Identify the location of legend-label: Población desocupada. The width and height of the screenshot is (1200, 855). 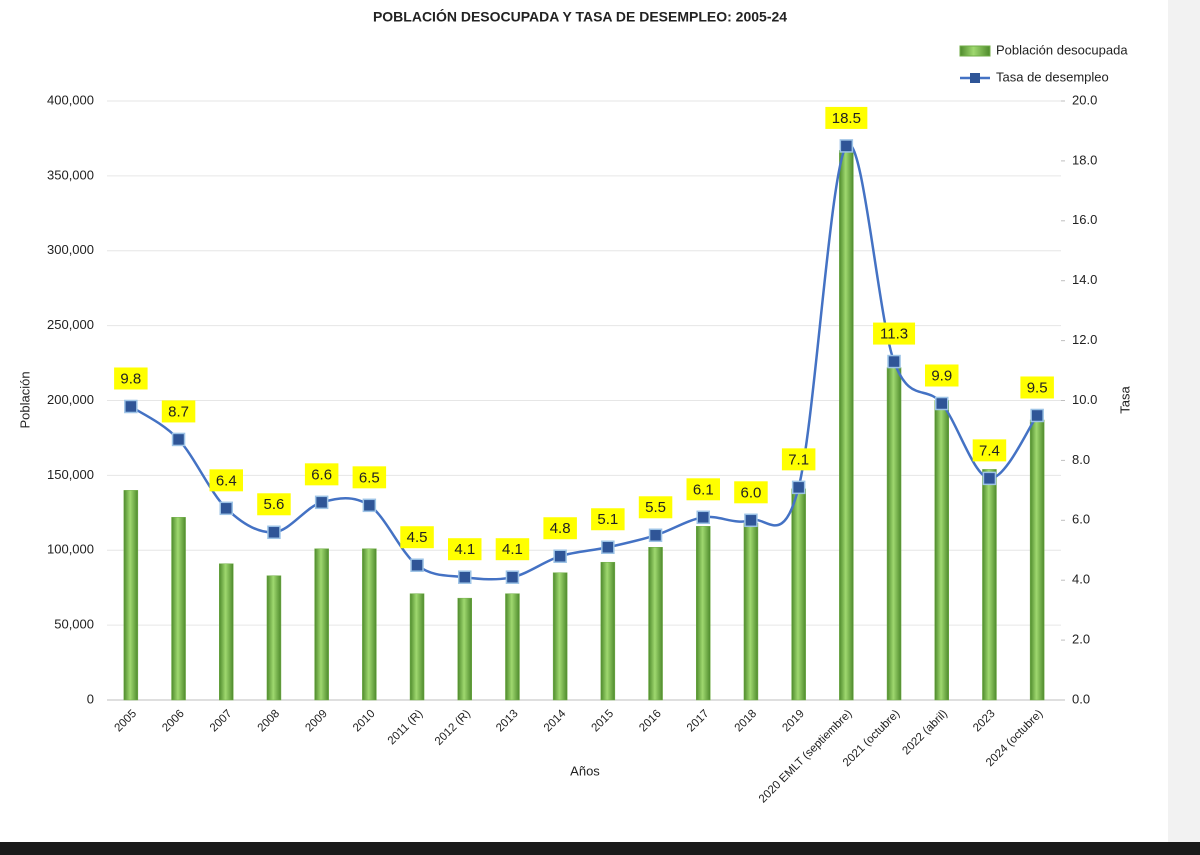
(1062, 49).